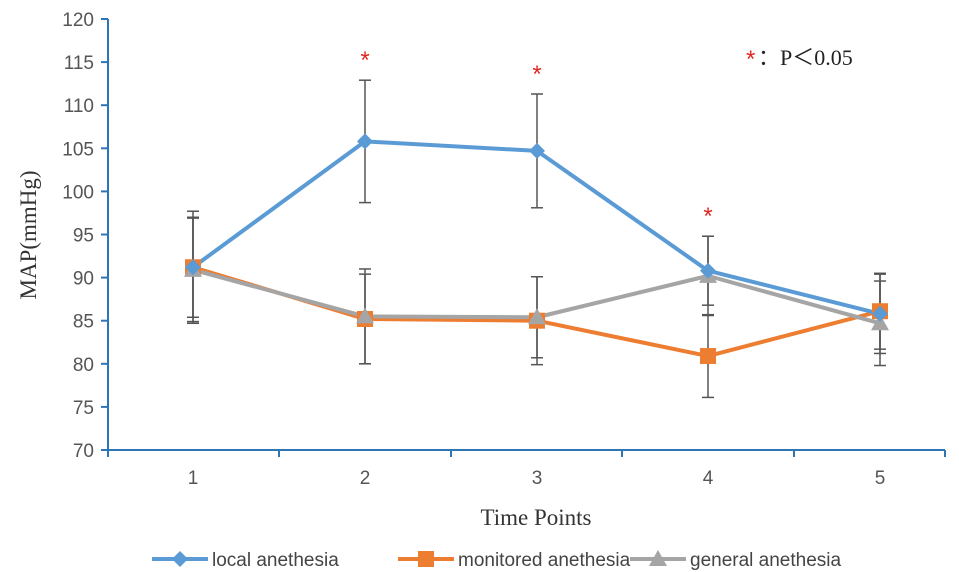 The width and height of the screenshot is (959, 572). What do you see at coordinates (526, 469) in the screenshot?
I see `x-axis-ticks: 1 2 3 4 5` at bounding box center [526, 469].